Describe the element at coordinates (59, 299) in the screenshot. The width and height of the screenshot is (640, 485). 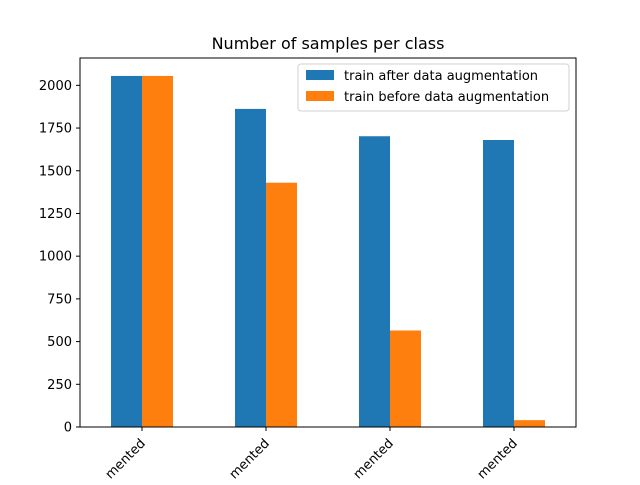
I see `y-tick-label: 750` at that location.